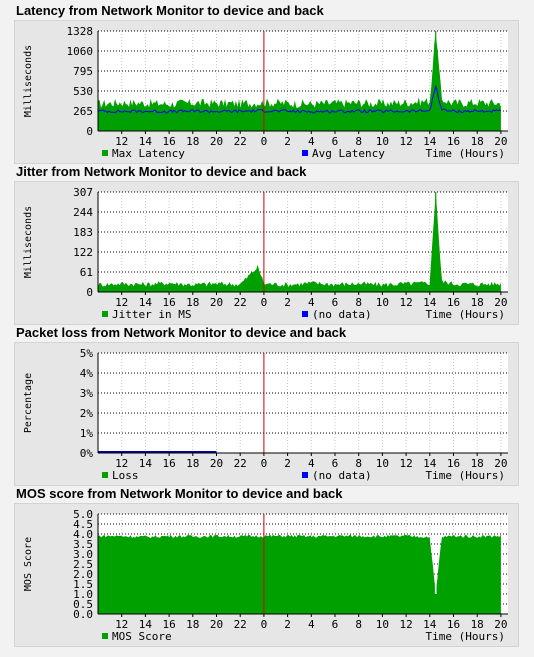  What do you see at coordinates (83, 212) in the screenshot?
I see `y-tick-label: 244` at bounding box center [83, 212].